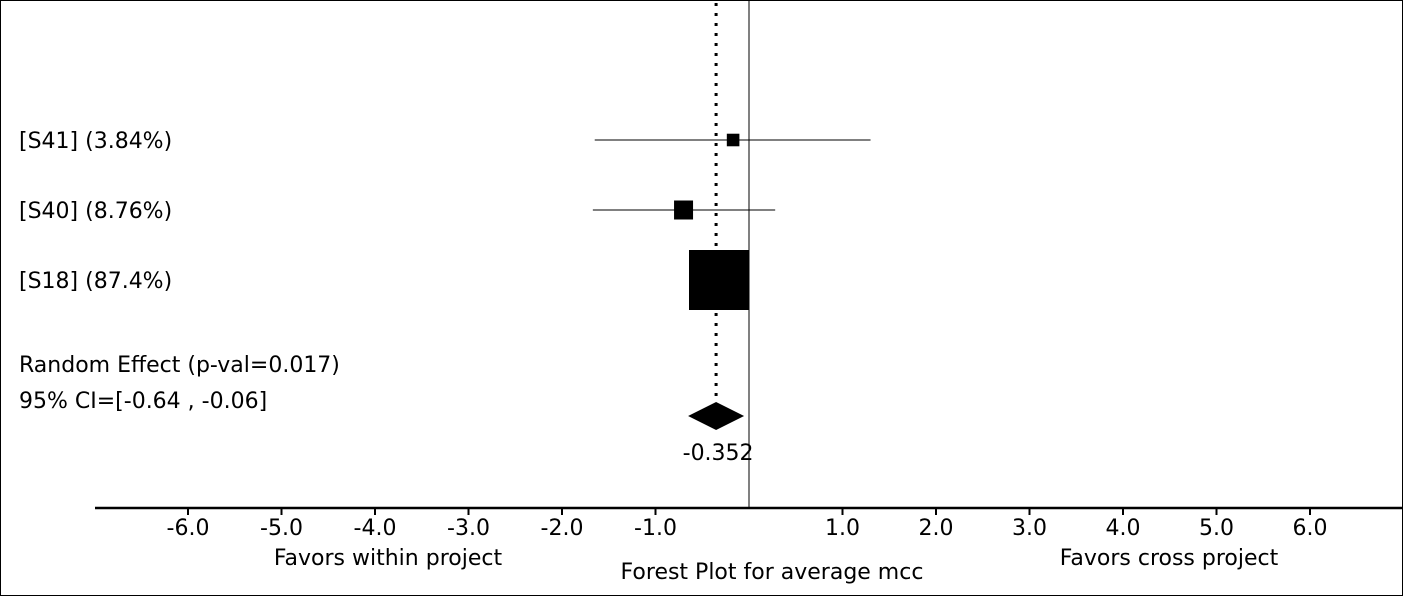 The height and width of the screenshot is (596, 1403). I want to click on x-tick-label: 6.0, so click(1310, 528).